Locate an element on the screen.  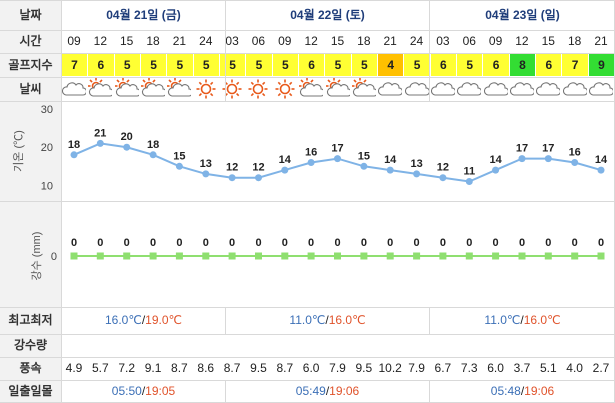
max-temp: 16.0℃ is located at coordinates (347, 320).